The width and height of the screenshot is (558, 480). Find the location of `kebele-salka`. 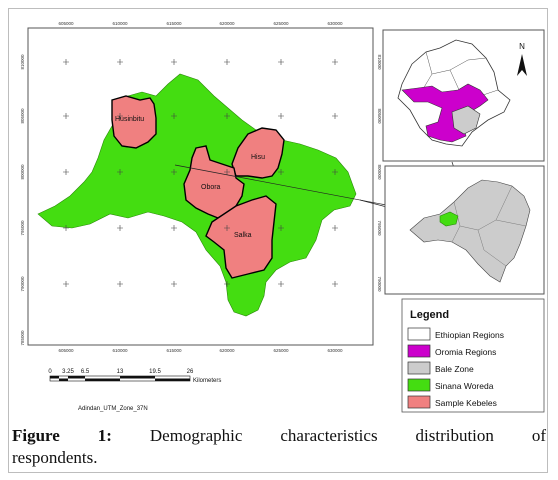

kebele-salka is located at coordinates (241, 237).